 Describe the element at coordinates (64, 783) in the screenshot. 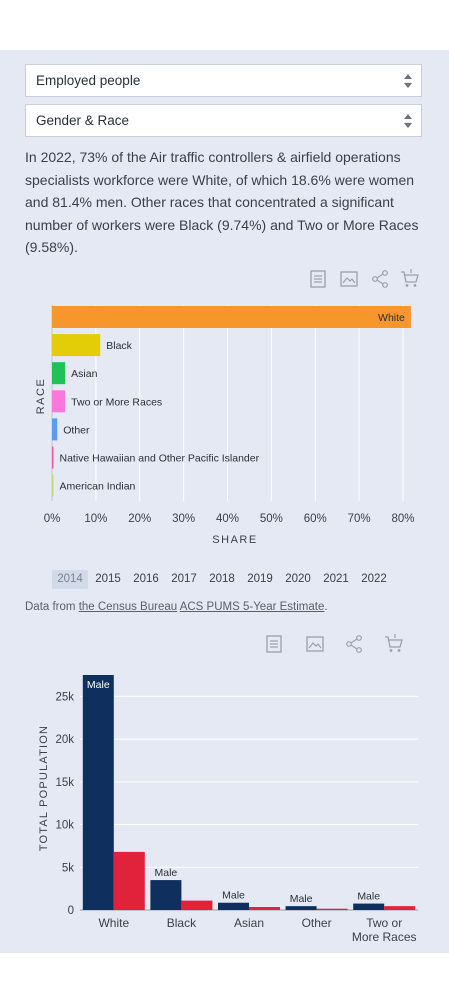

I see `y-tick-label: 15k` at that location.